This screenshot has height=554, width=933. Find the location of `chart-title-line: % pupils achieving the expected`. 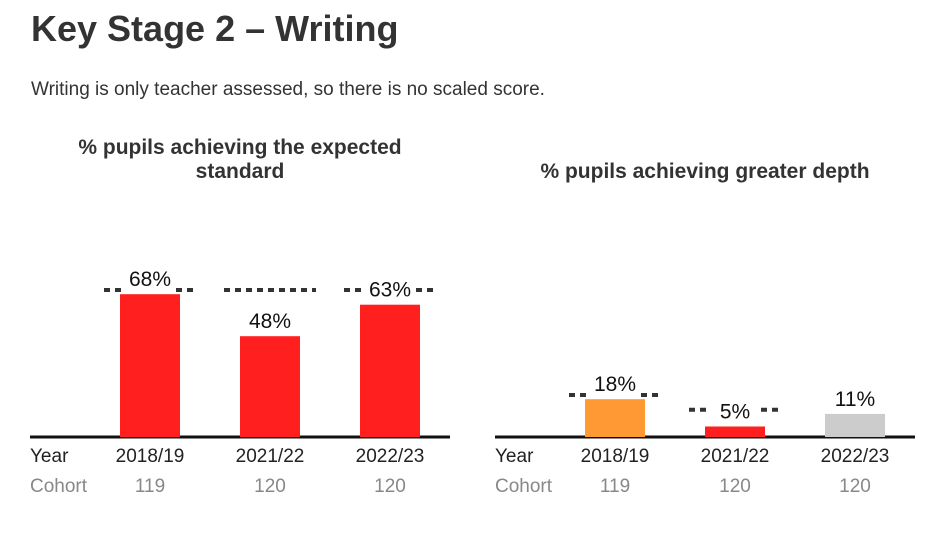

chart-title-line: % pupils achieving the expected is located at coordinates (240, 147).